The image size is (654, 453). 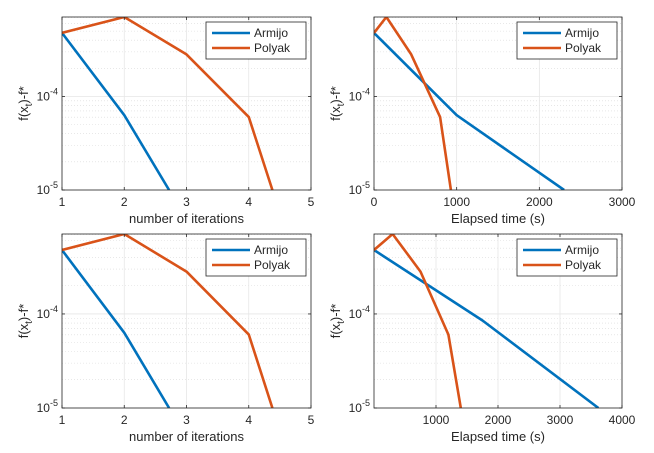 I want to click on x-tick-label: 0, so click(x=374, y=202).